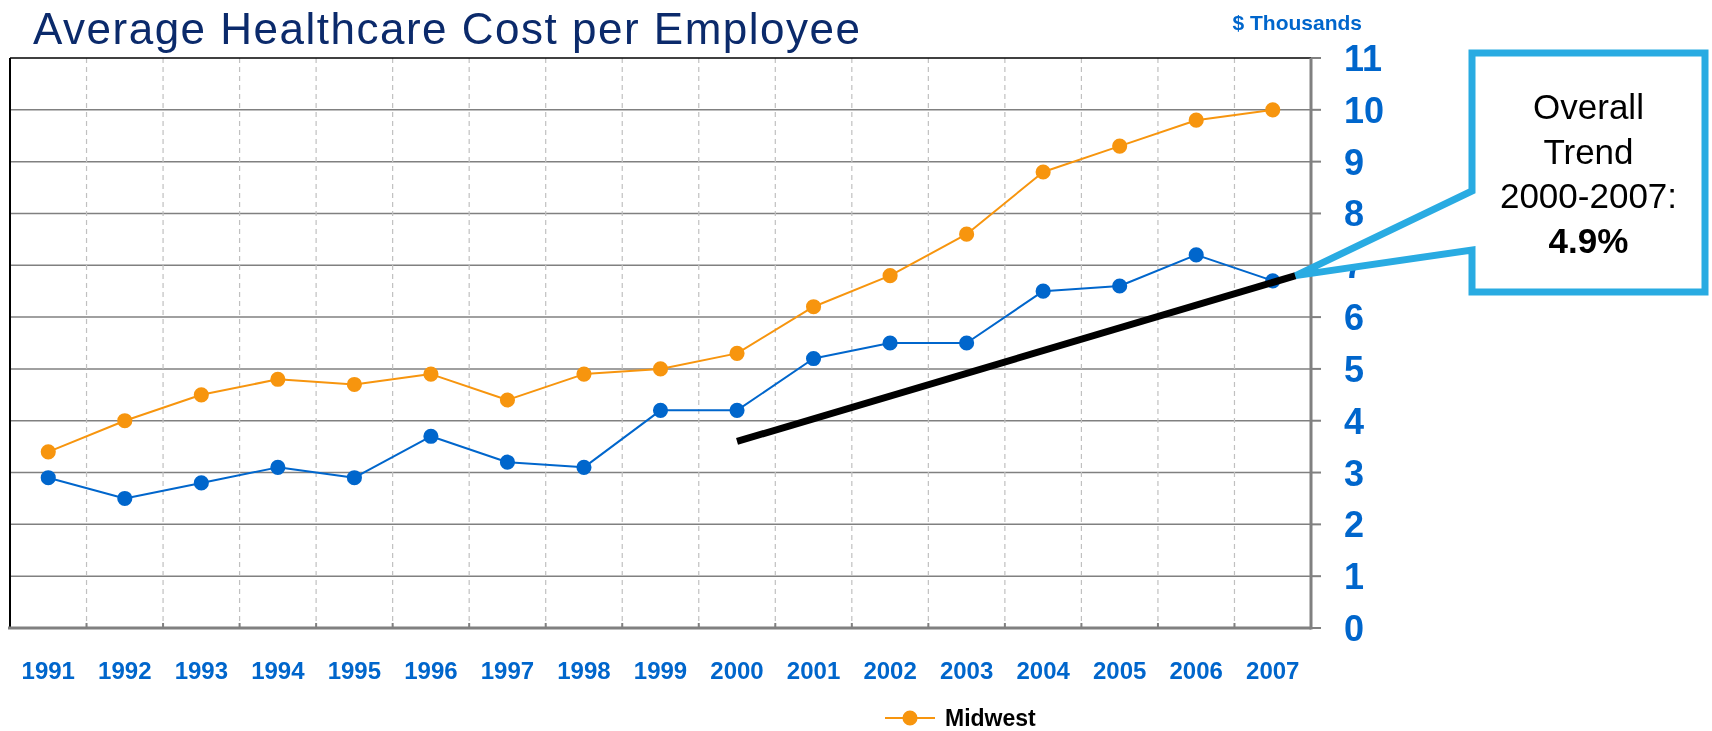 Image resolution: width=1712 pixels, height=731 pixels. I want to click on x-tick-label: 2003, so click(966, 670).